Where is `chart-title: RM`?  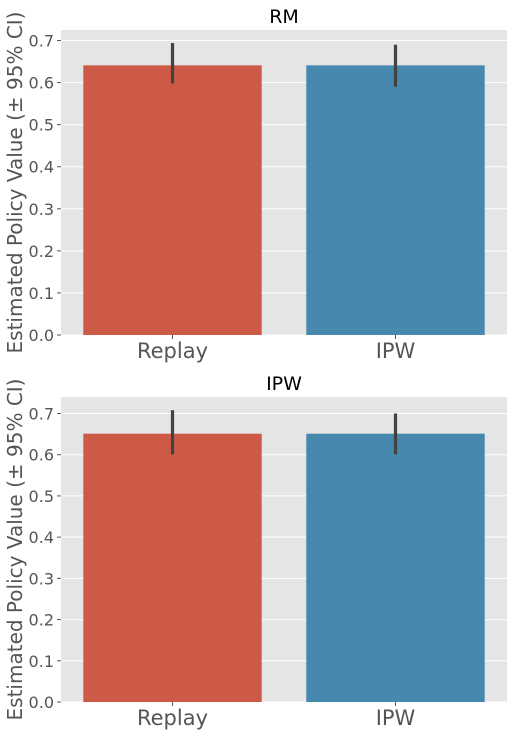 chart-title: RM is located at coordinates (284, 17).